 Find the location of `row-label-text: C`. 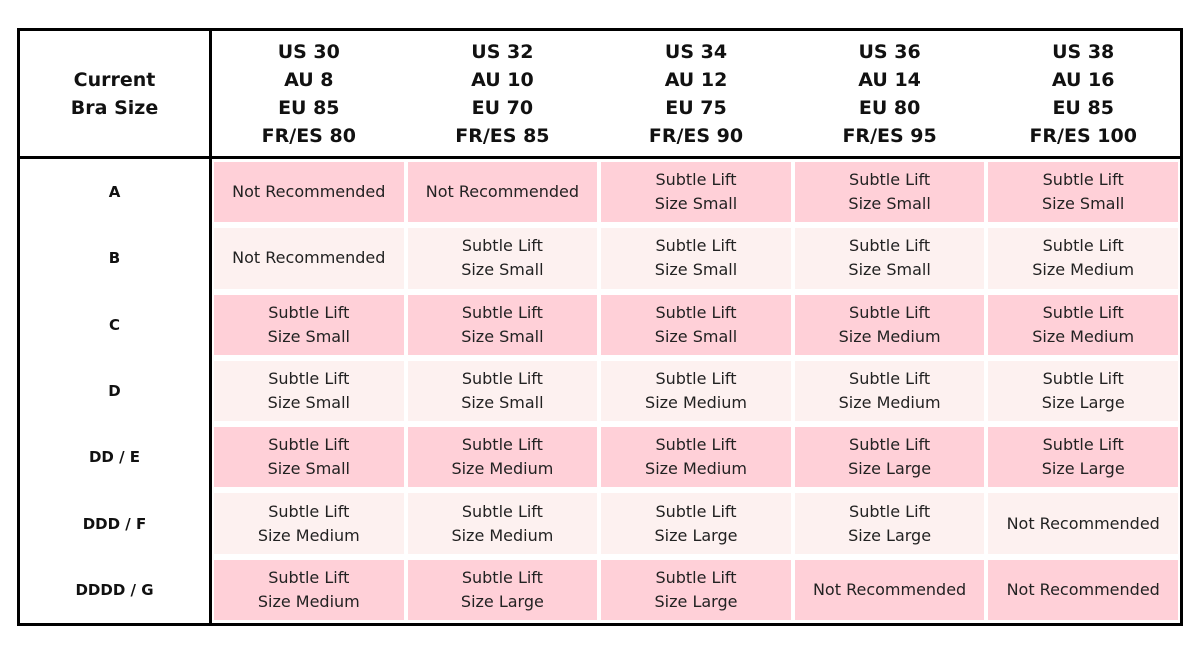

row-label-text: C is located at coordinates (114, 324).